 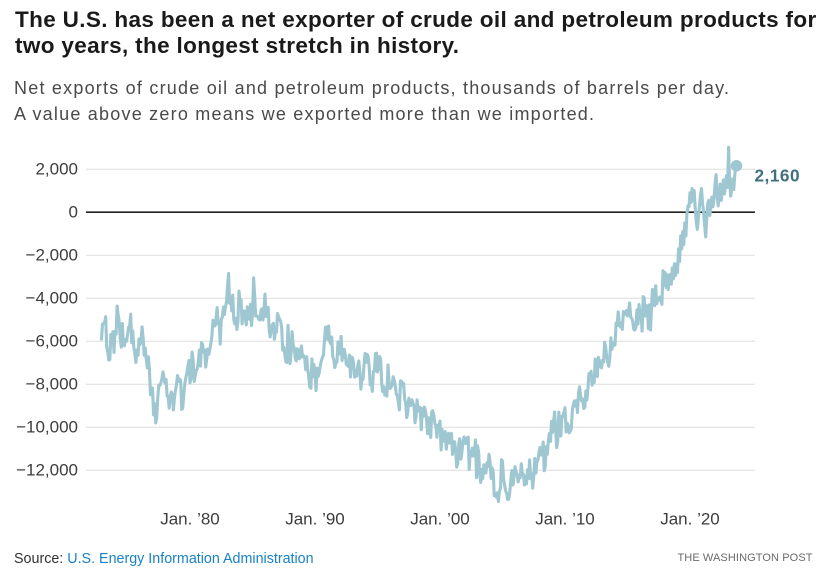 I want to click on svg-text: 2,160, so click(x=778, y=176).